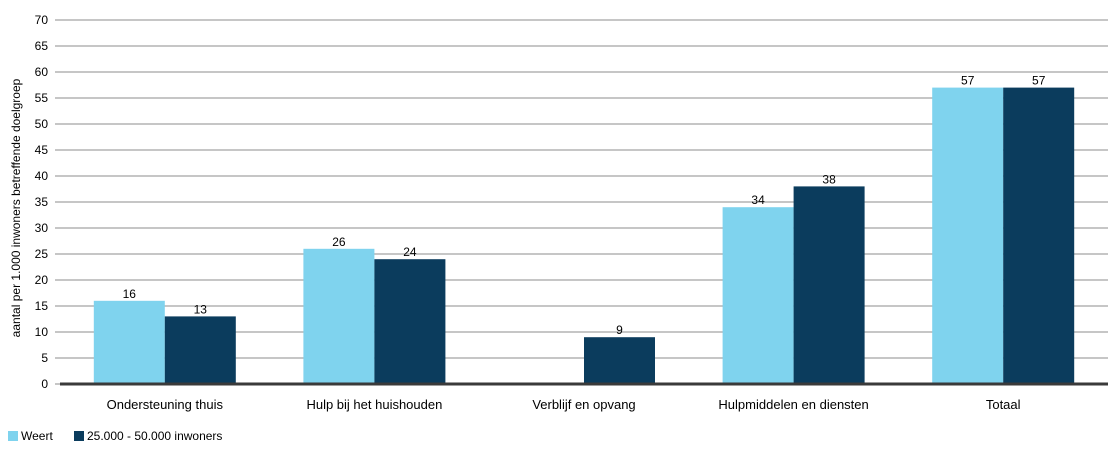  Describe the element at coordinates (42, 332) in the screenshot. I see `y-tick-label: 10` at that location.